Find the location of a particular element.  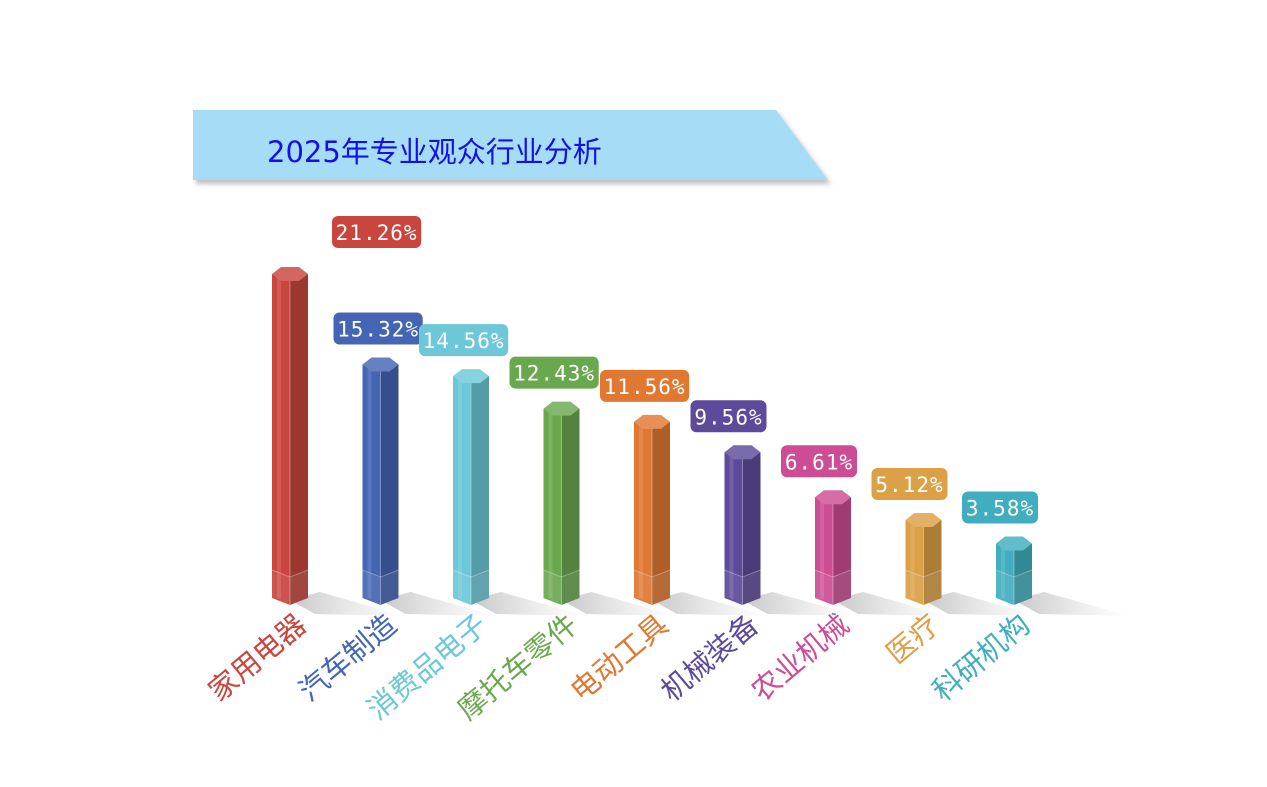

data-label: 21.26% is located at coordinates (377, 232).